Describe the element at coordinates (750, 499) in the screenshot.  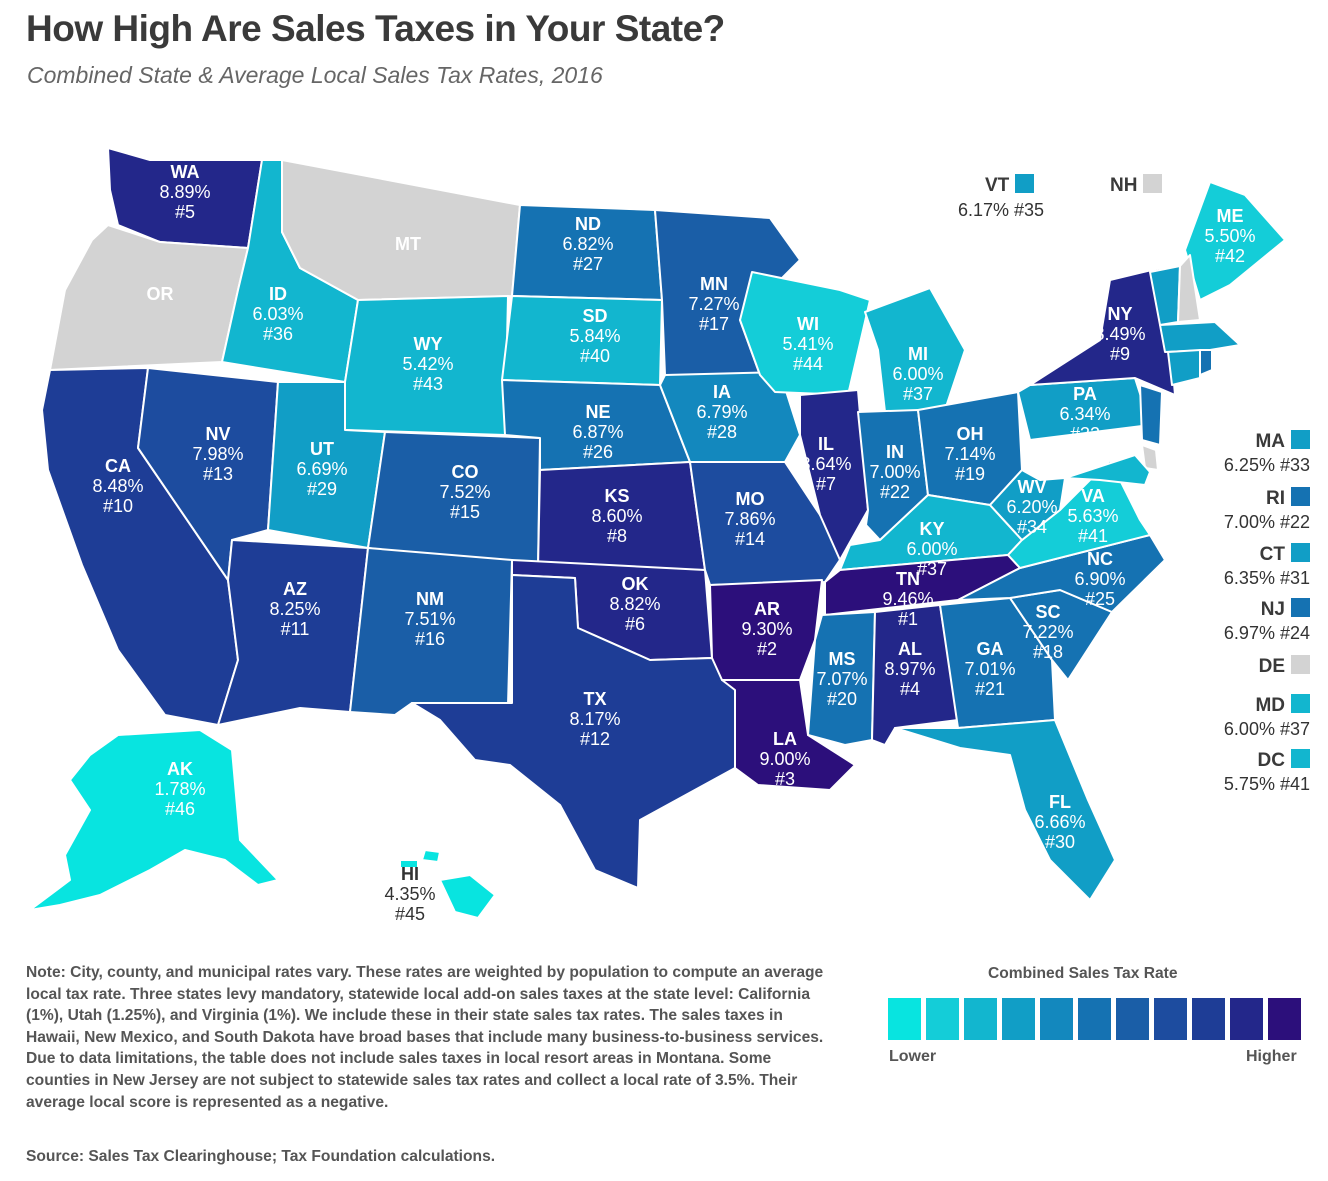
I see `label-mo-abbr: MO` at that location.